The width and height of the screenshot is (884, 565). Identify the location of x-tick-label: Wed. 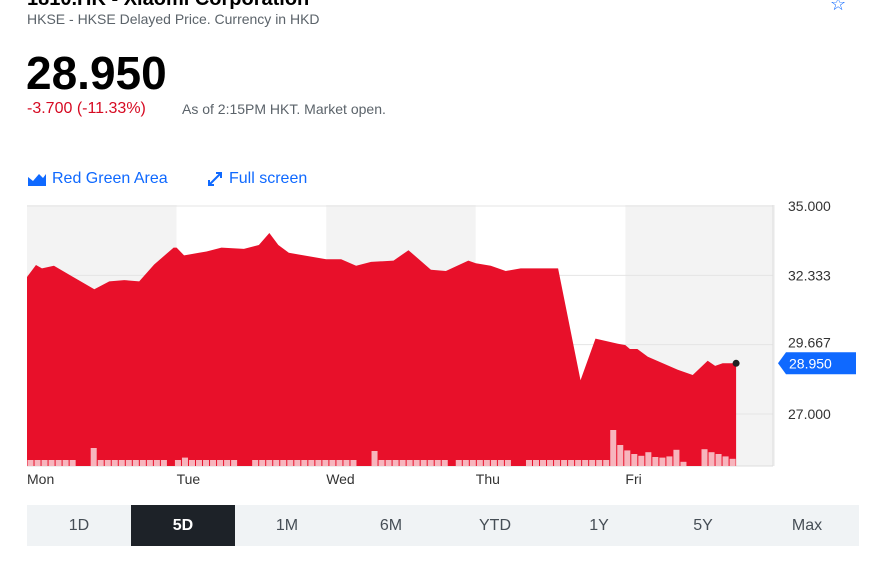
(340, 479).